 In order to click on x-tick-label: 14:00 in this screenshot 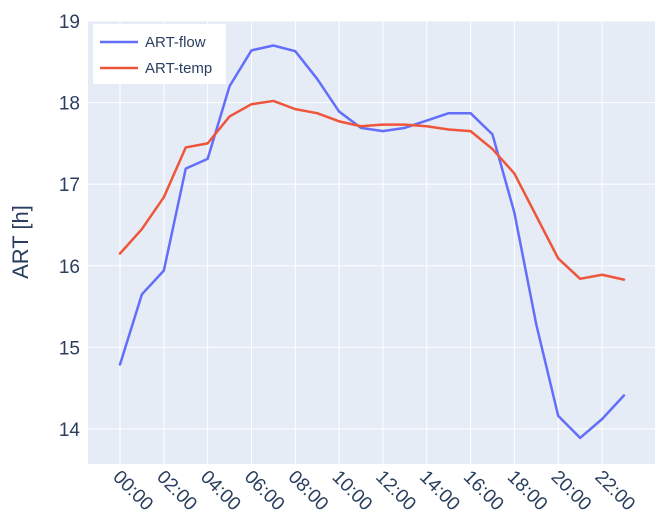, I will do `click(439, 491)`.